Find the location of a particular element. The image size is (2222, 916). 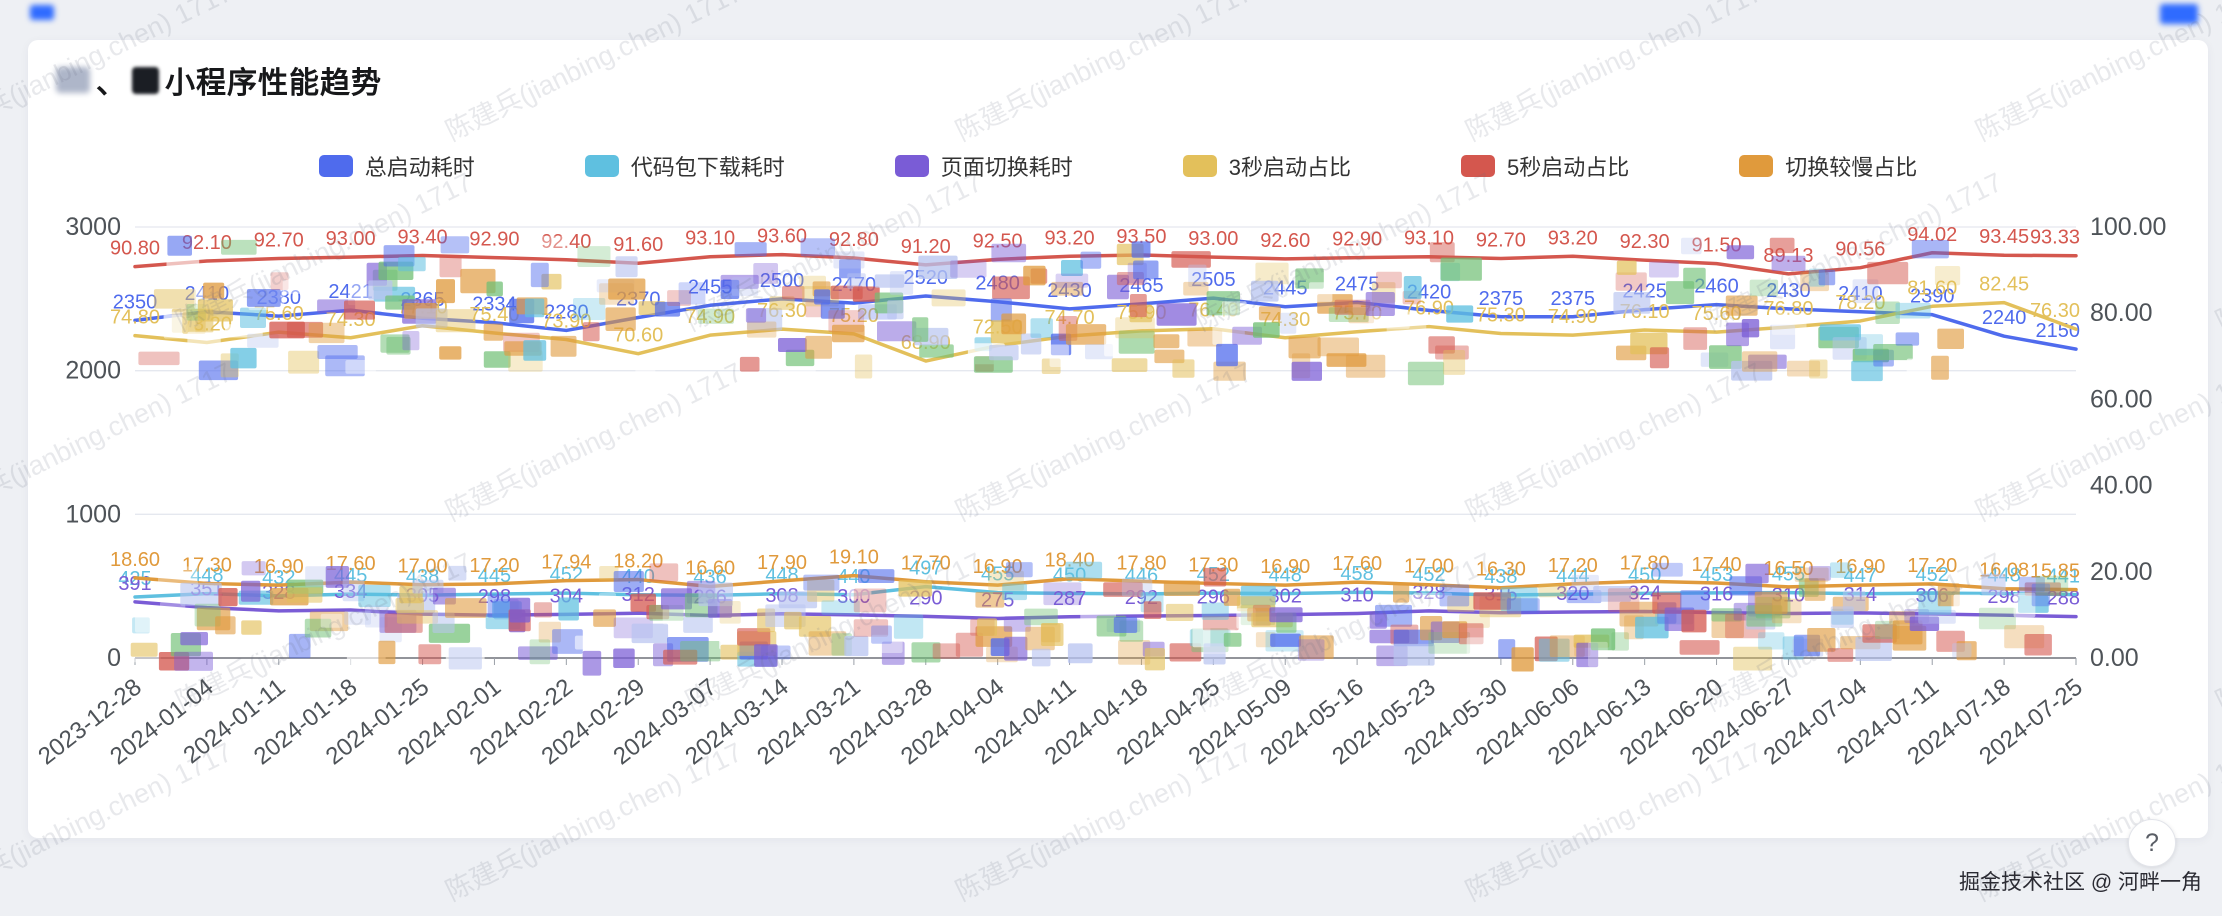

svg-text: 75.30 is located at coordinates (1501, 315).